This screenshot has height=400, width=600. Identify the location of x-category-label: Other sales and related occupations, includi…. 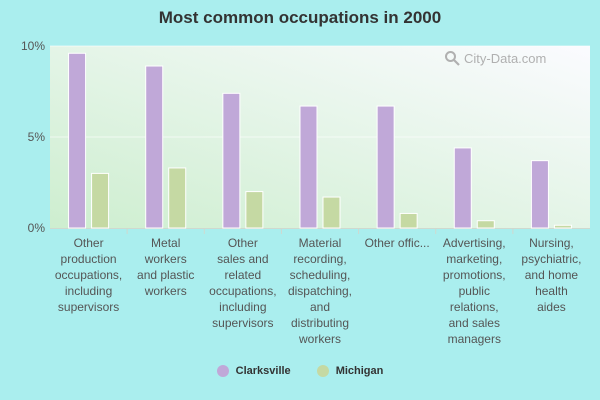
(242, 283).